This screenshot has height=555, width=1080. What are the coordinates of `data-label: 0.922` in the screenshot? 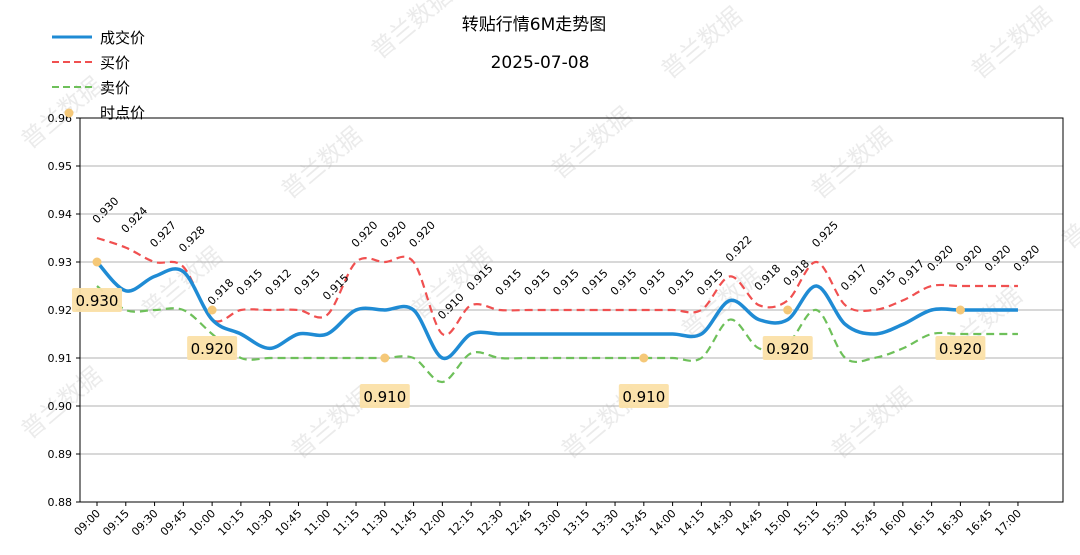 It's located at (738, 248).